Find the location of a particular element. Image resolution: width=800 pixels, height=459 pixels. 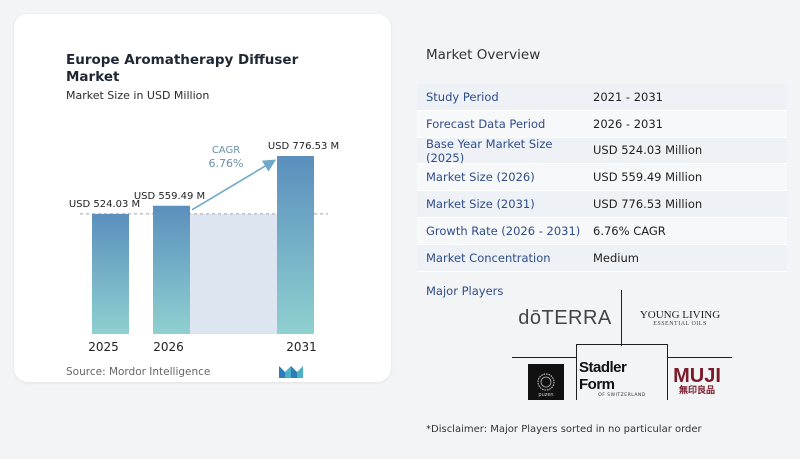

puzen-logo: puzen is located at coordinates (546, 382).